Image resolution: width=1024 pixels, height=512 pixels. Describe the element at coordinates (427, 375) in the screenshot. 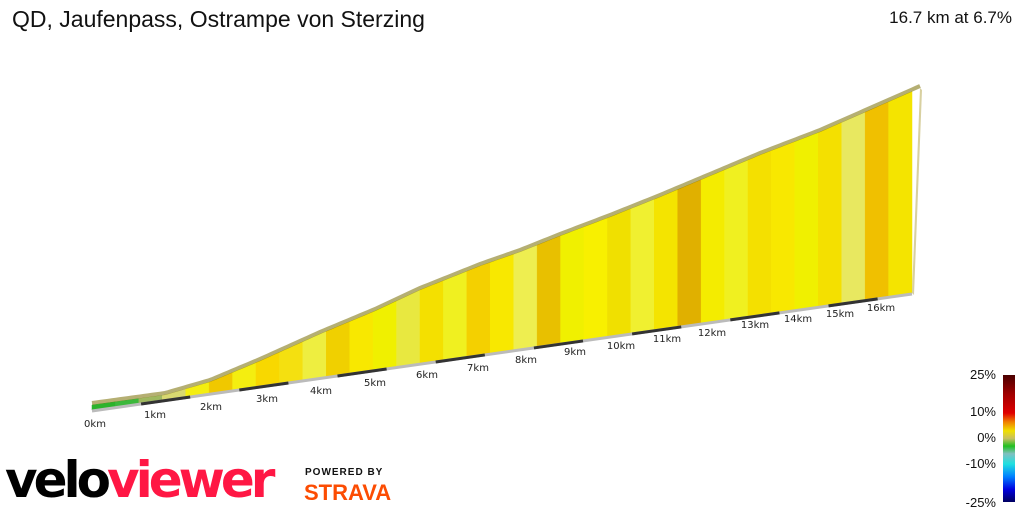

I see `km-label: 6km` at that location.